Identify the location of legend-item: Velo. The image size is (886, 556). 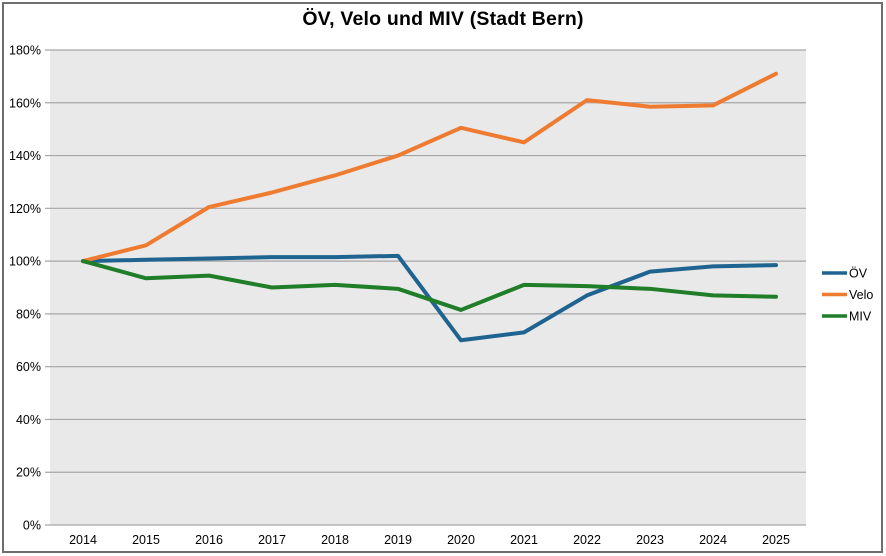
(847, 295).